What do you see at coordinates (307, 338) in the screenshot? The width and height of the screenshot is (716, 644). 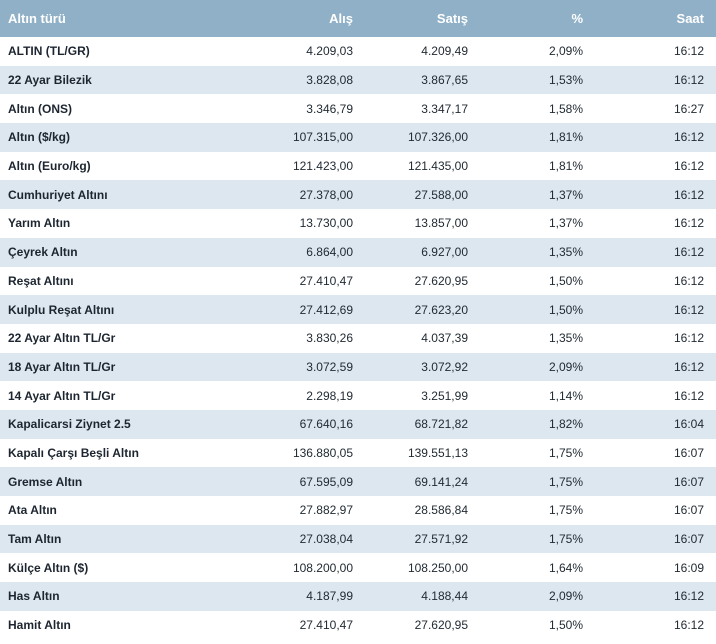 I see `cell-buy-price: 3.830,26` at bounding box center [307, 338].